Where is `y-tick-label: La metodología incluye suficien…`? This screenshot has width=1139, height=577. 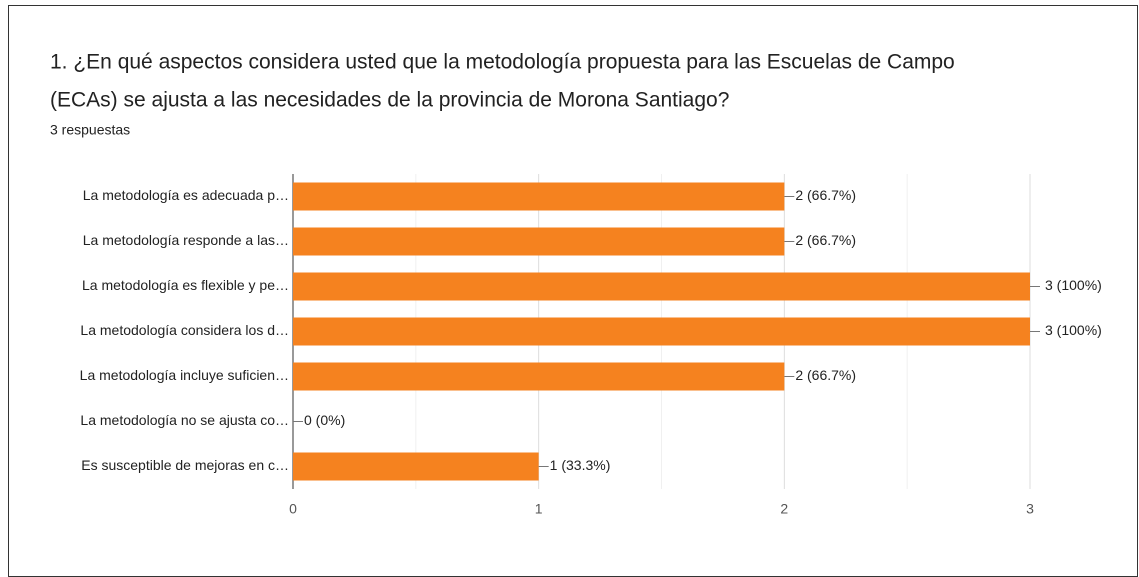
y-tick-label: La metodología incluye suficien… is located at coordinates (184, 375).